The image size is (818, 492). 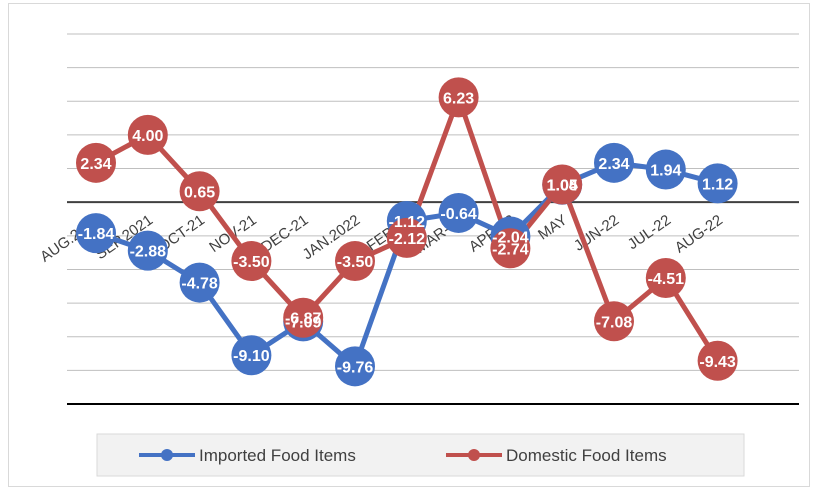 I want to click on legend-marker-imported, so click(x=167, y=455).